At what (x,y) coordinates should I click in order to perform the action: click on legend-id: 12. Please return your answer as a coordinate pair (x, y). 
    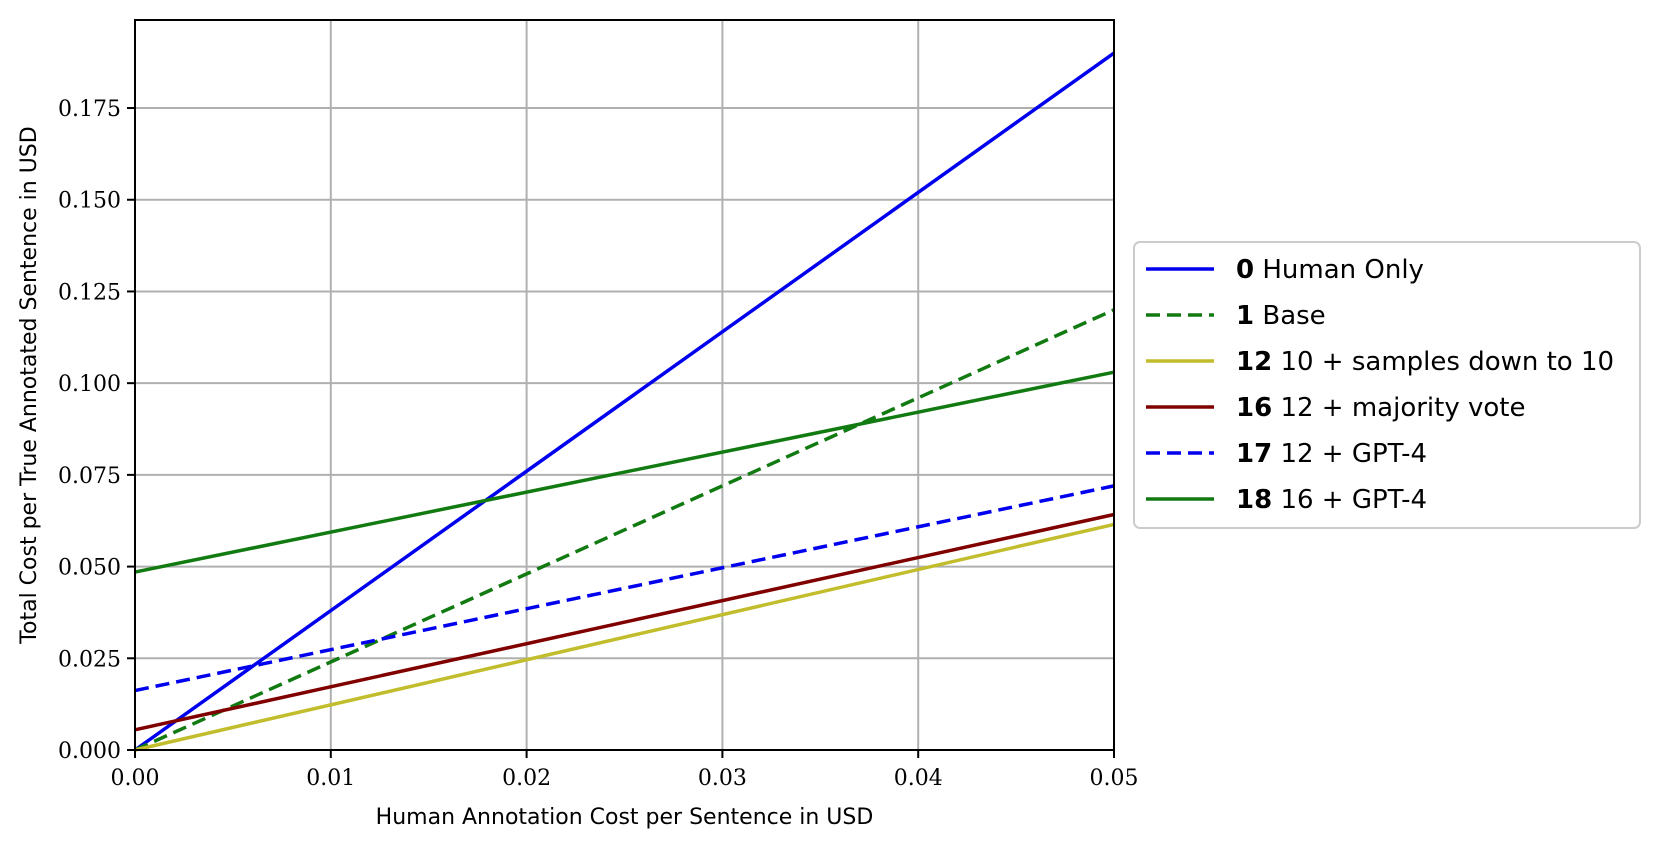
    Looking at the image, I should click on (1254, 362).